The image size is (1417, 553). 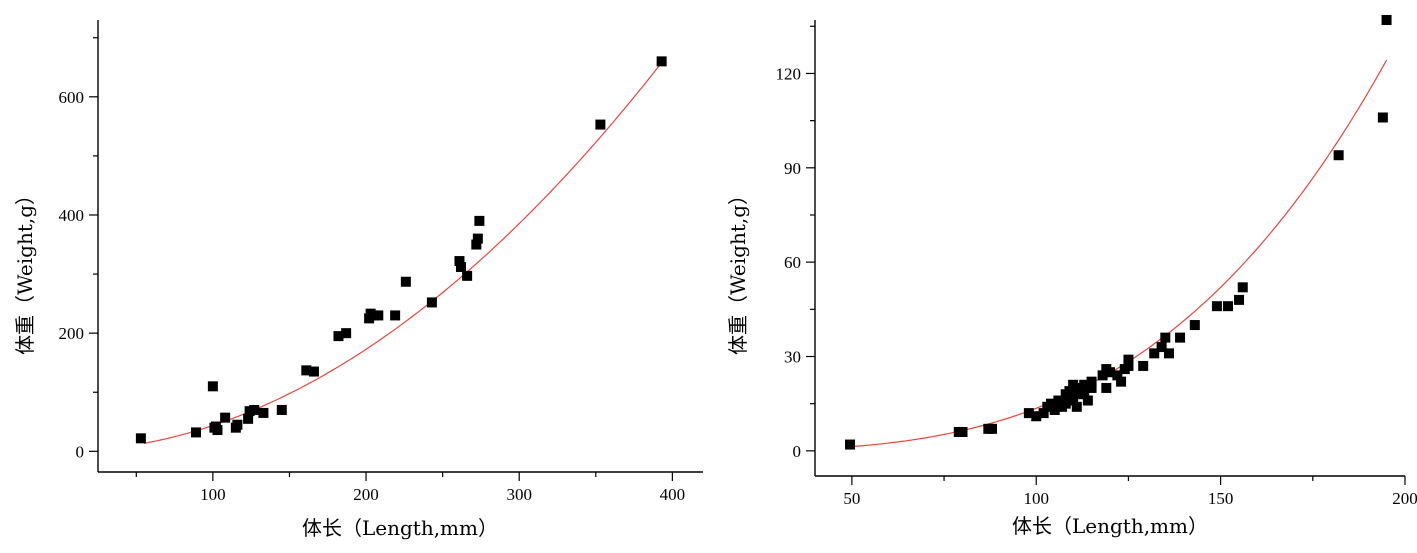 I want to click on left-x-tick-label: 200, so click(x=366, y=494).